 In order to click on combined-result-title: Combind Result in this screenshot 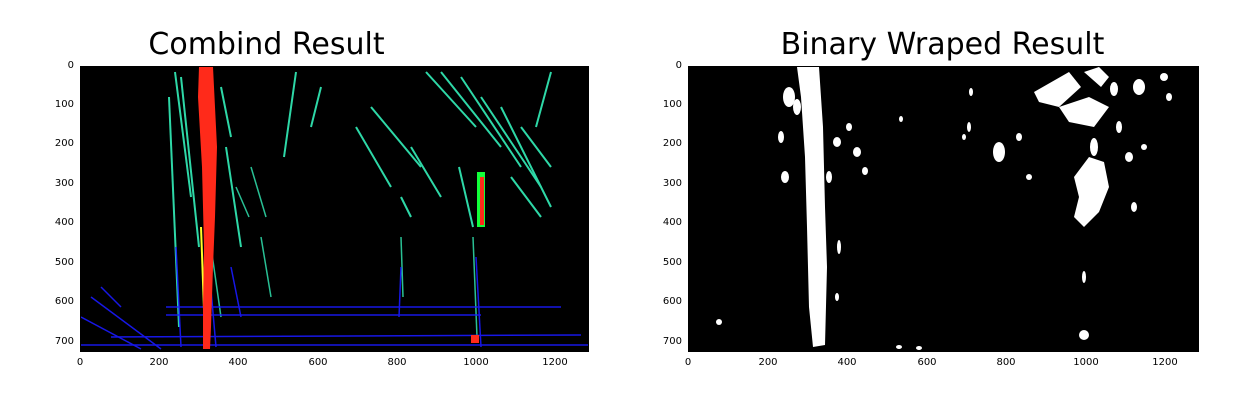, I will do `click(266, 44)`.